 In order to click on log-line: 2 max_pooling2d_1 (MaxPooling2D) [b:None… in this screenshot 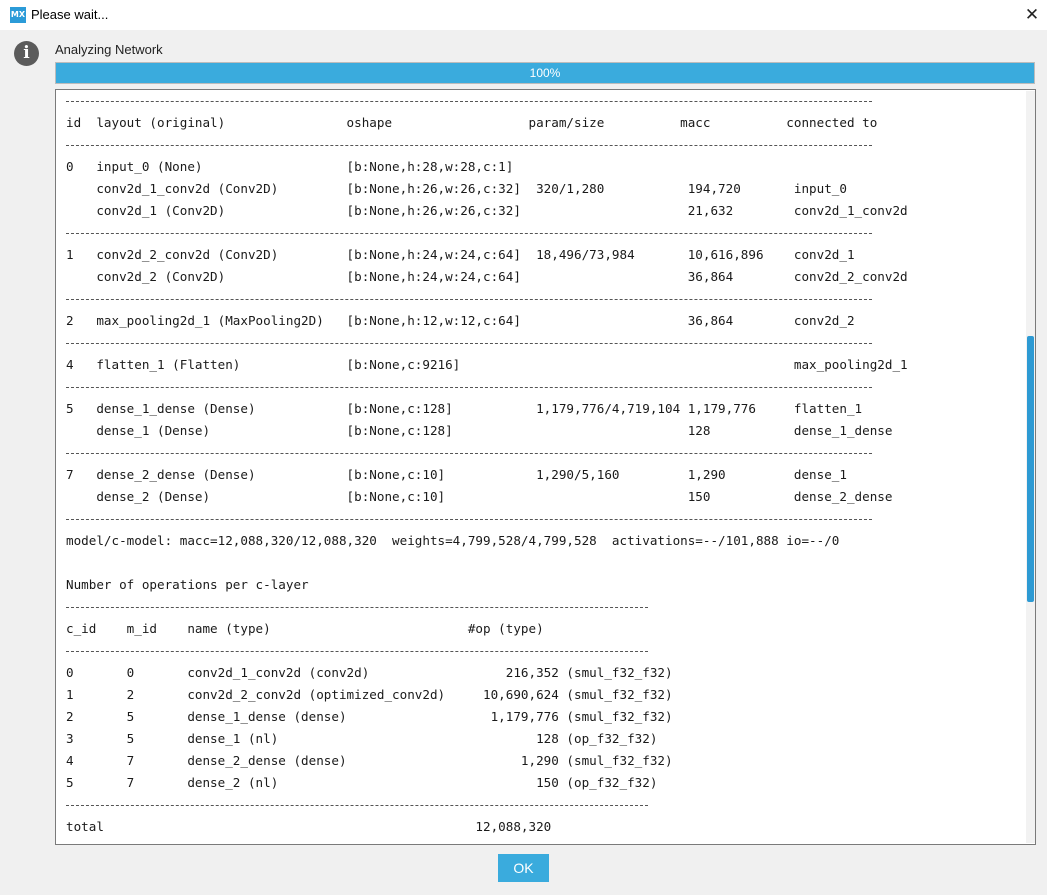, I will do `click(460, 320)`.